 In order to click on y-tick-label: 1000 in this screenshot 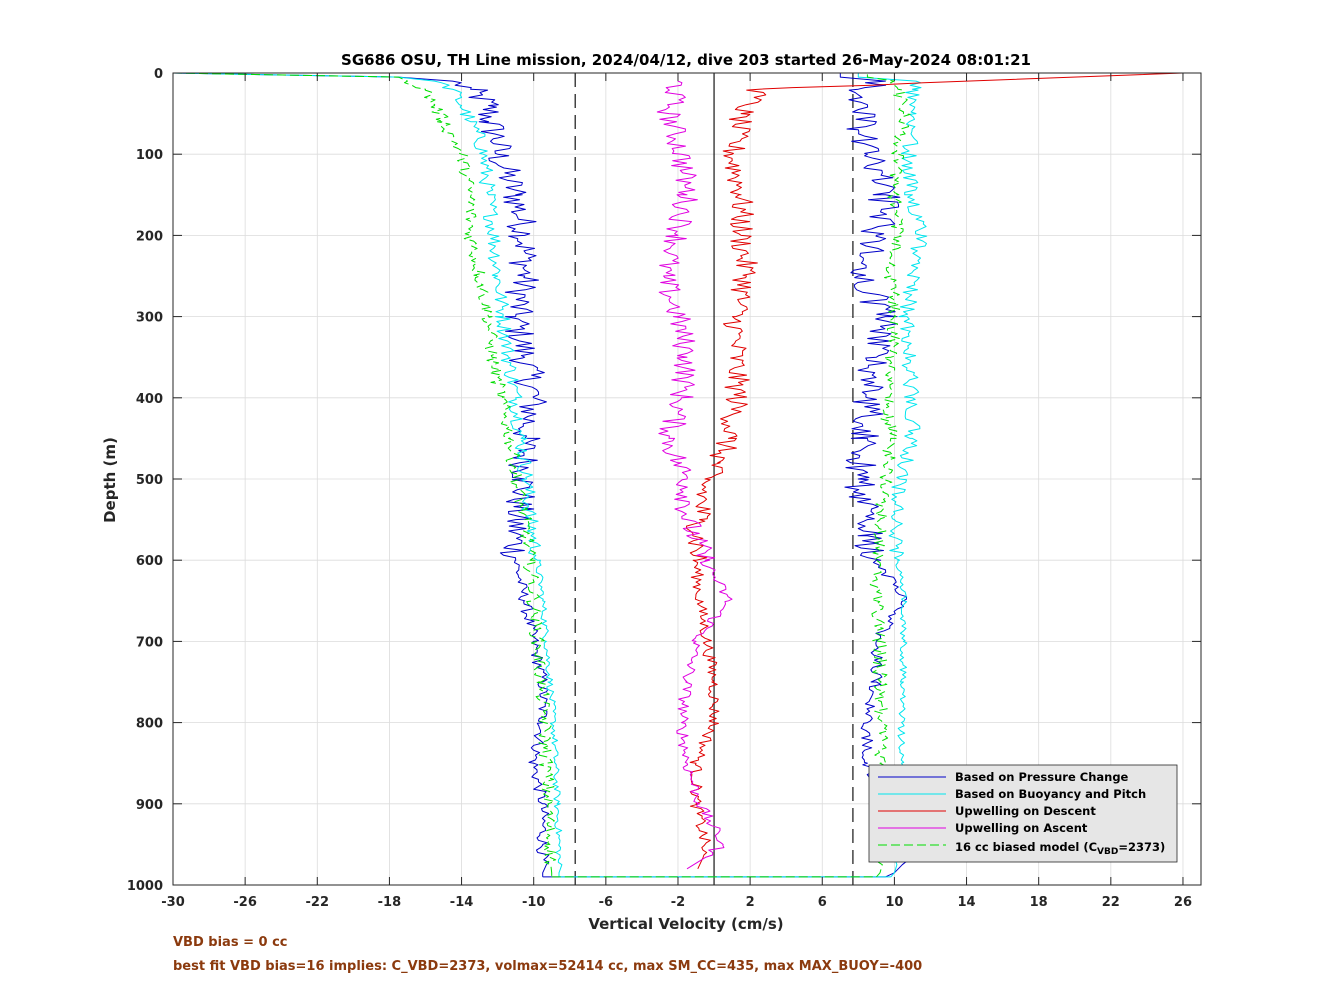, I will do `click(145, 886)`.